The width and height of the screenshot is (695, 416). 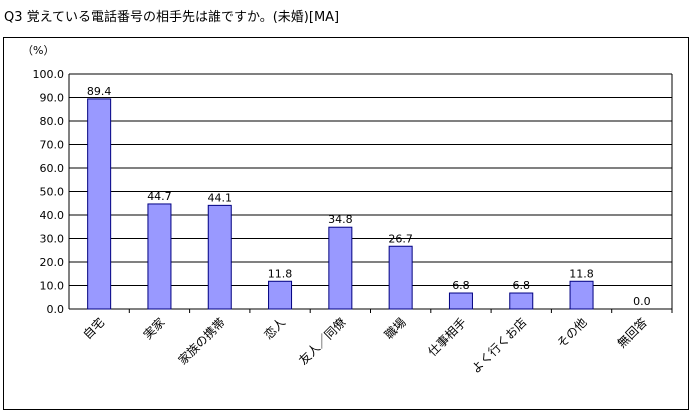 I want to click on data-label: 26.7, so click(x=400, y=238).